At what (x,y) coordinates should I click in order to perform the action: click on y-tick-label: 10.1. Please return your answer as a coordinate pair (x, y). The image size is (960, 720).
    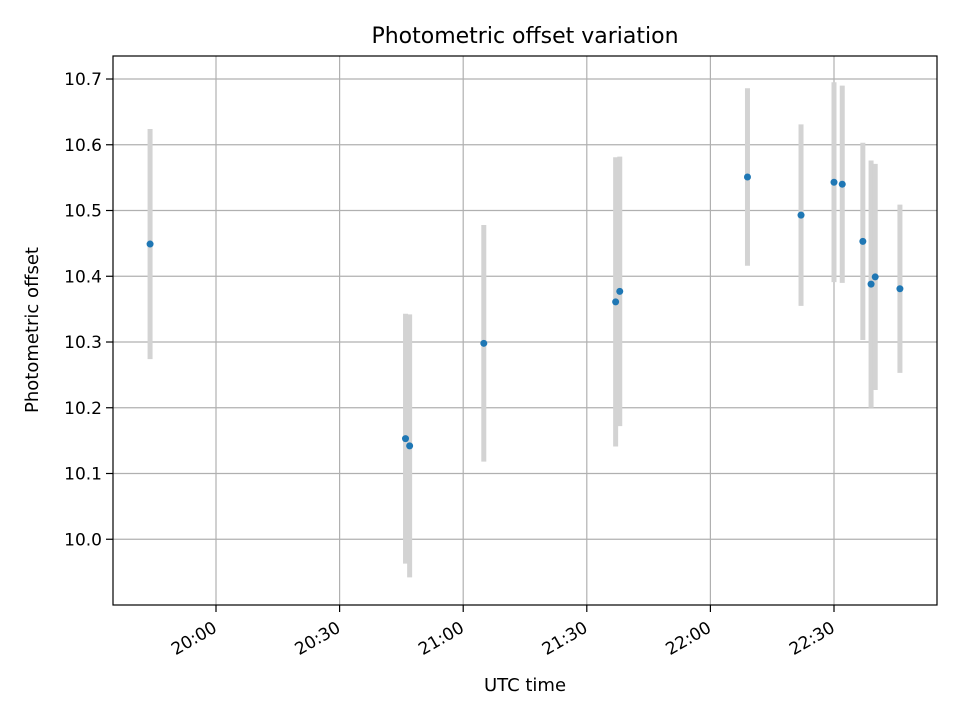
    Looking at the image, I should click on (83, 475).